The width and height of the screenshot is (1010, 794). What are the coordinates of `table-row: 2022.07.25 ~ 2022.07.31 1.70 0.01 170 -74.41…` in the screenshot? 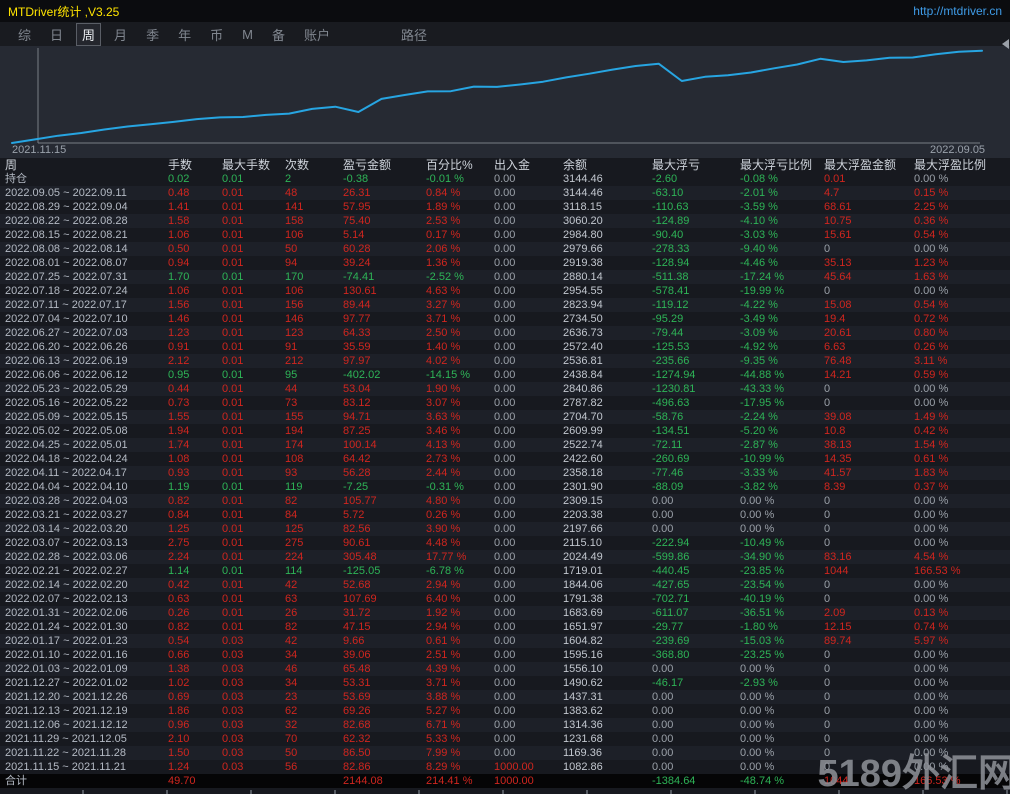 It's located at (505, 277).